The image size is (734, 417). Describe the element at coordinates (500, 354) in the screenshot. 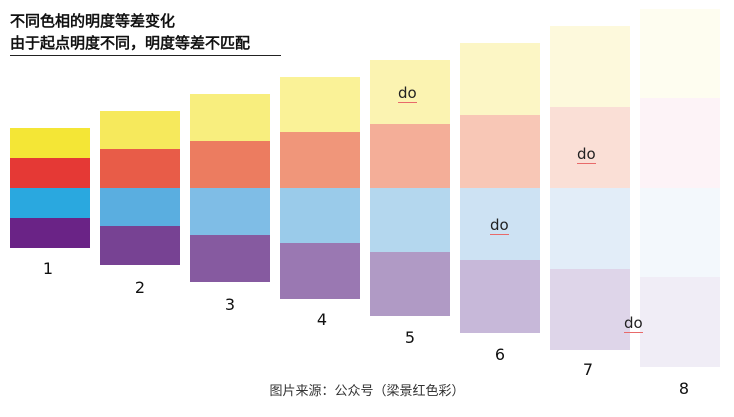

I see `column-label-6: 6` at that location.